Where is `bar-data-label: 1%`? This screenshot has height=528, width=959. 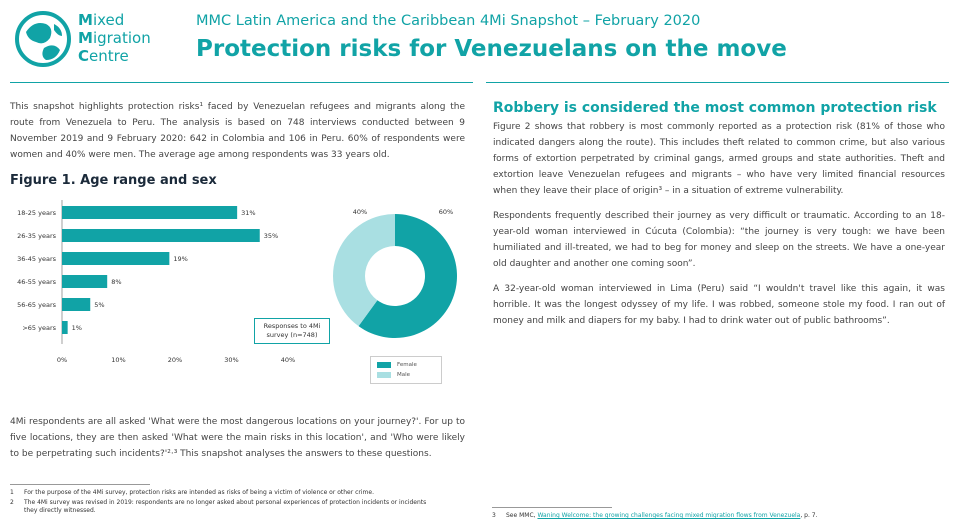 bar-data-label: 1% is located at coordinates (77, 328).